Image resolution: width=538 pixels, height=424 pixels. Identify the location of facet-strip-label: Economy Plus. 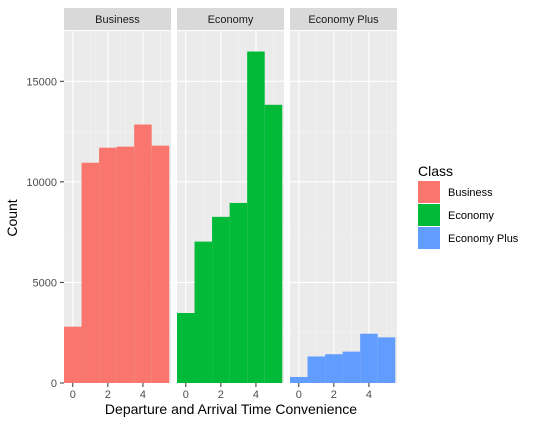
(343, 20).